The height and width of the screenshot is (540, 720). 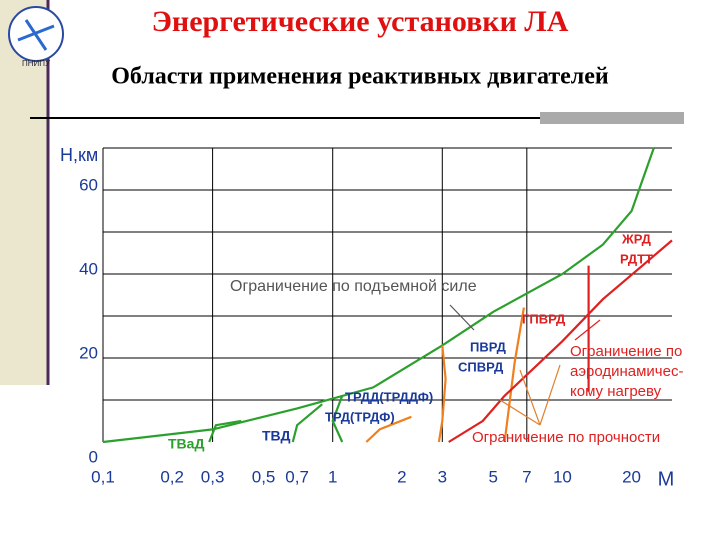 What do you see at coordinates (79, 155) in the screenshot?
I see `y-axis-label: H,км` at bounding box center [79, 155].